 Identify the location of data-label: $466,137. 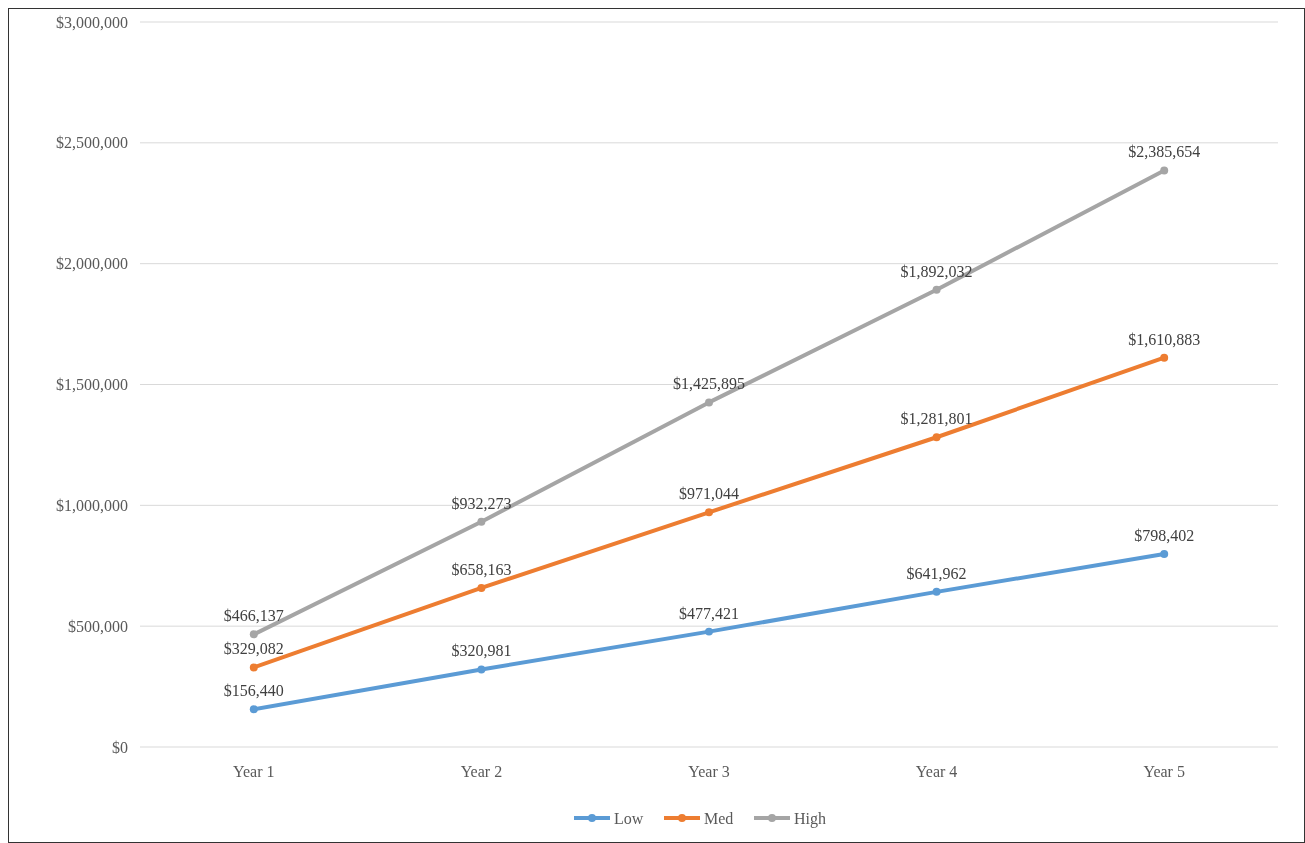
(253, 616).